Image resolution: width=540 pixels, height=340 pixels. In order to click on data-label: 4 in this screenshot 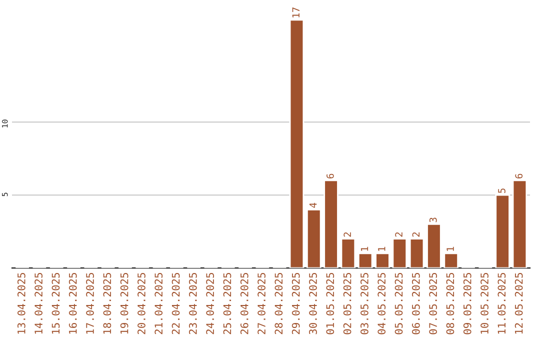, I will do `click(313, 205)`.